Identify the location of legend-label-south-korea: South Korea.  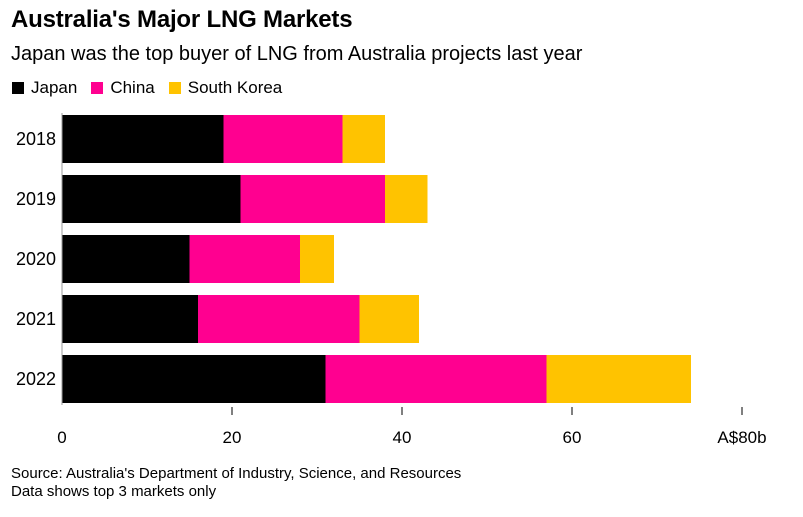
(235, 87).